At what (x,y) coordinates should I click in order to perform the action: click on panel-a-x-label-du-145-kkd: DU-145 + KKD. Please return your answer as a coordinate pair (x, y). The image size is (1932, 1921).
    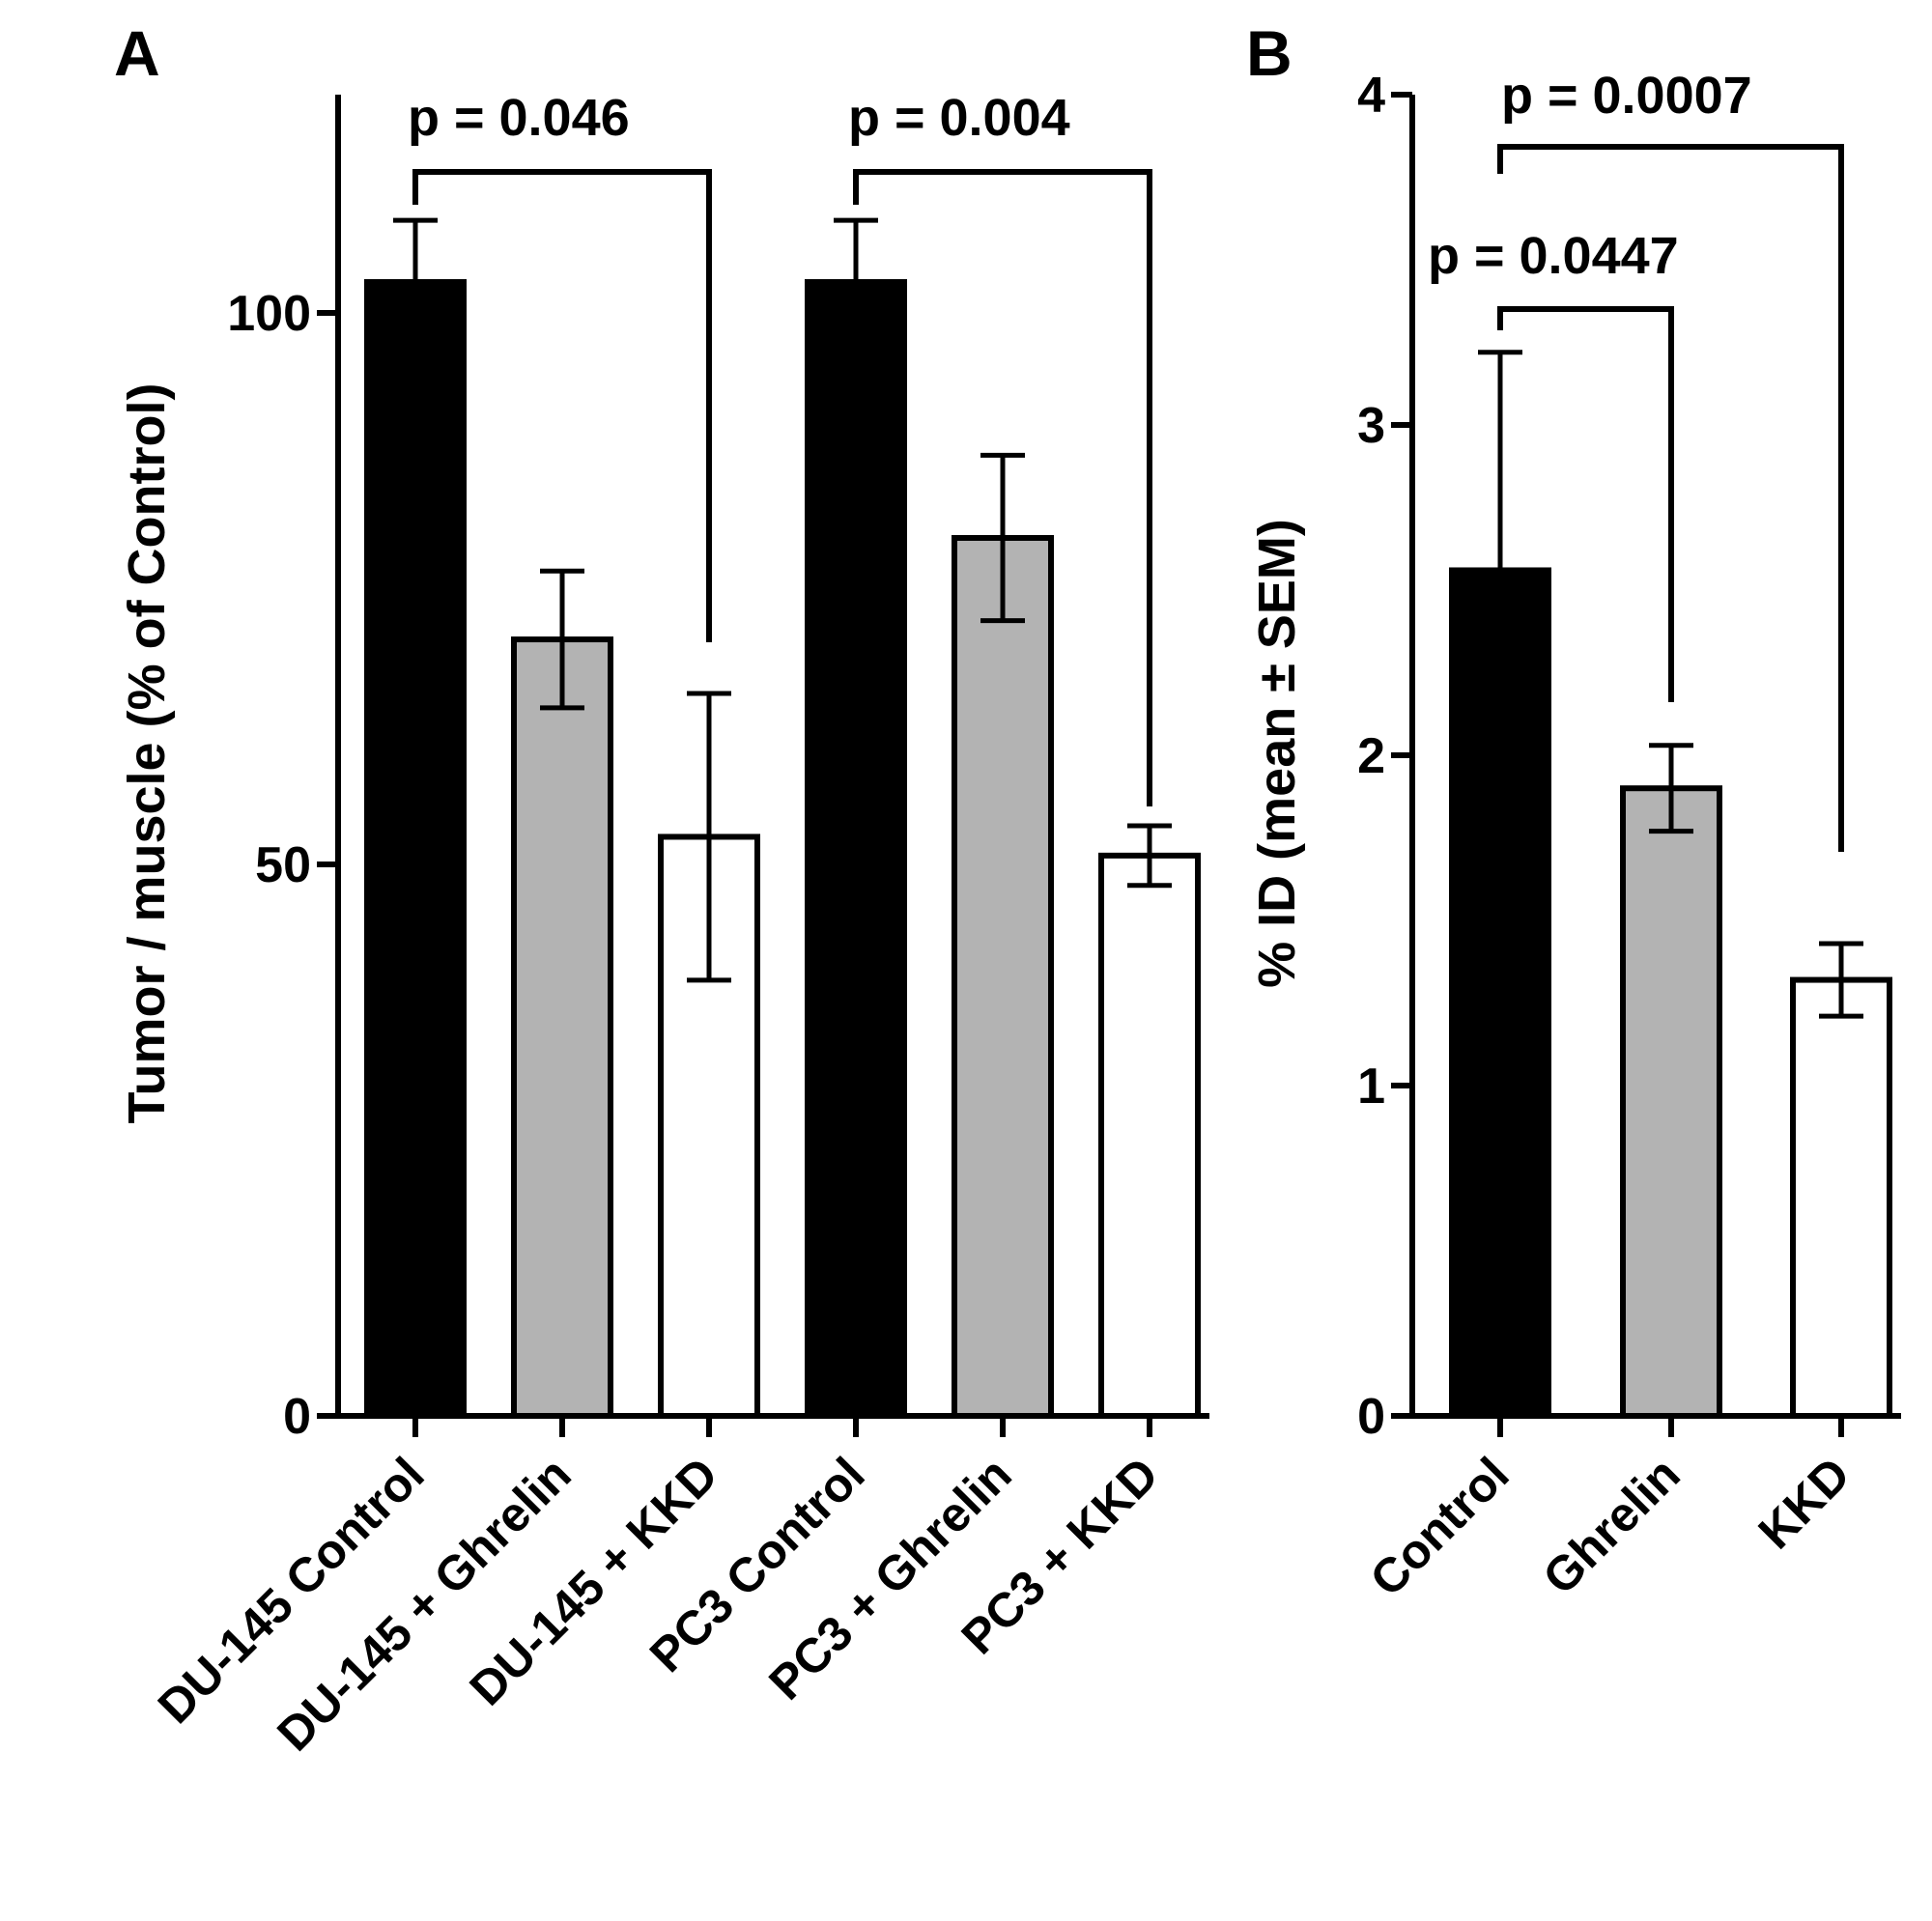
    Looking at the image, I should click on (593, 1581).